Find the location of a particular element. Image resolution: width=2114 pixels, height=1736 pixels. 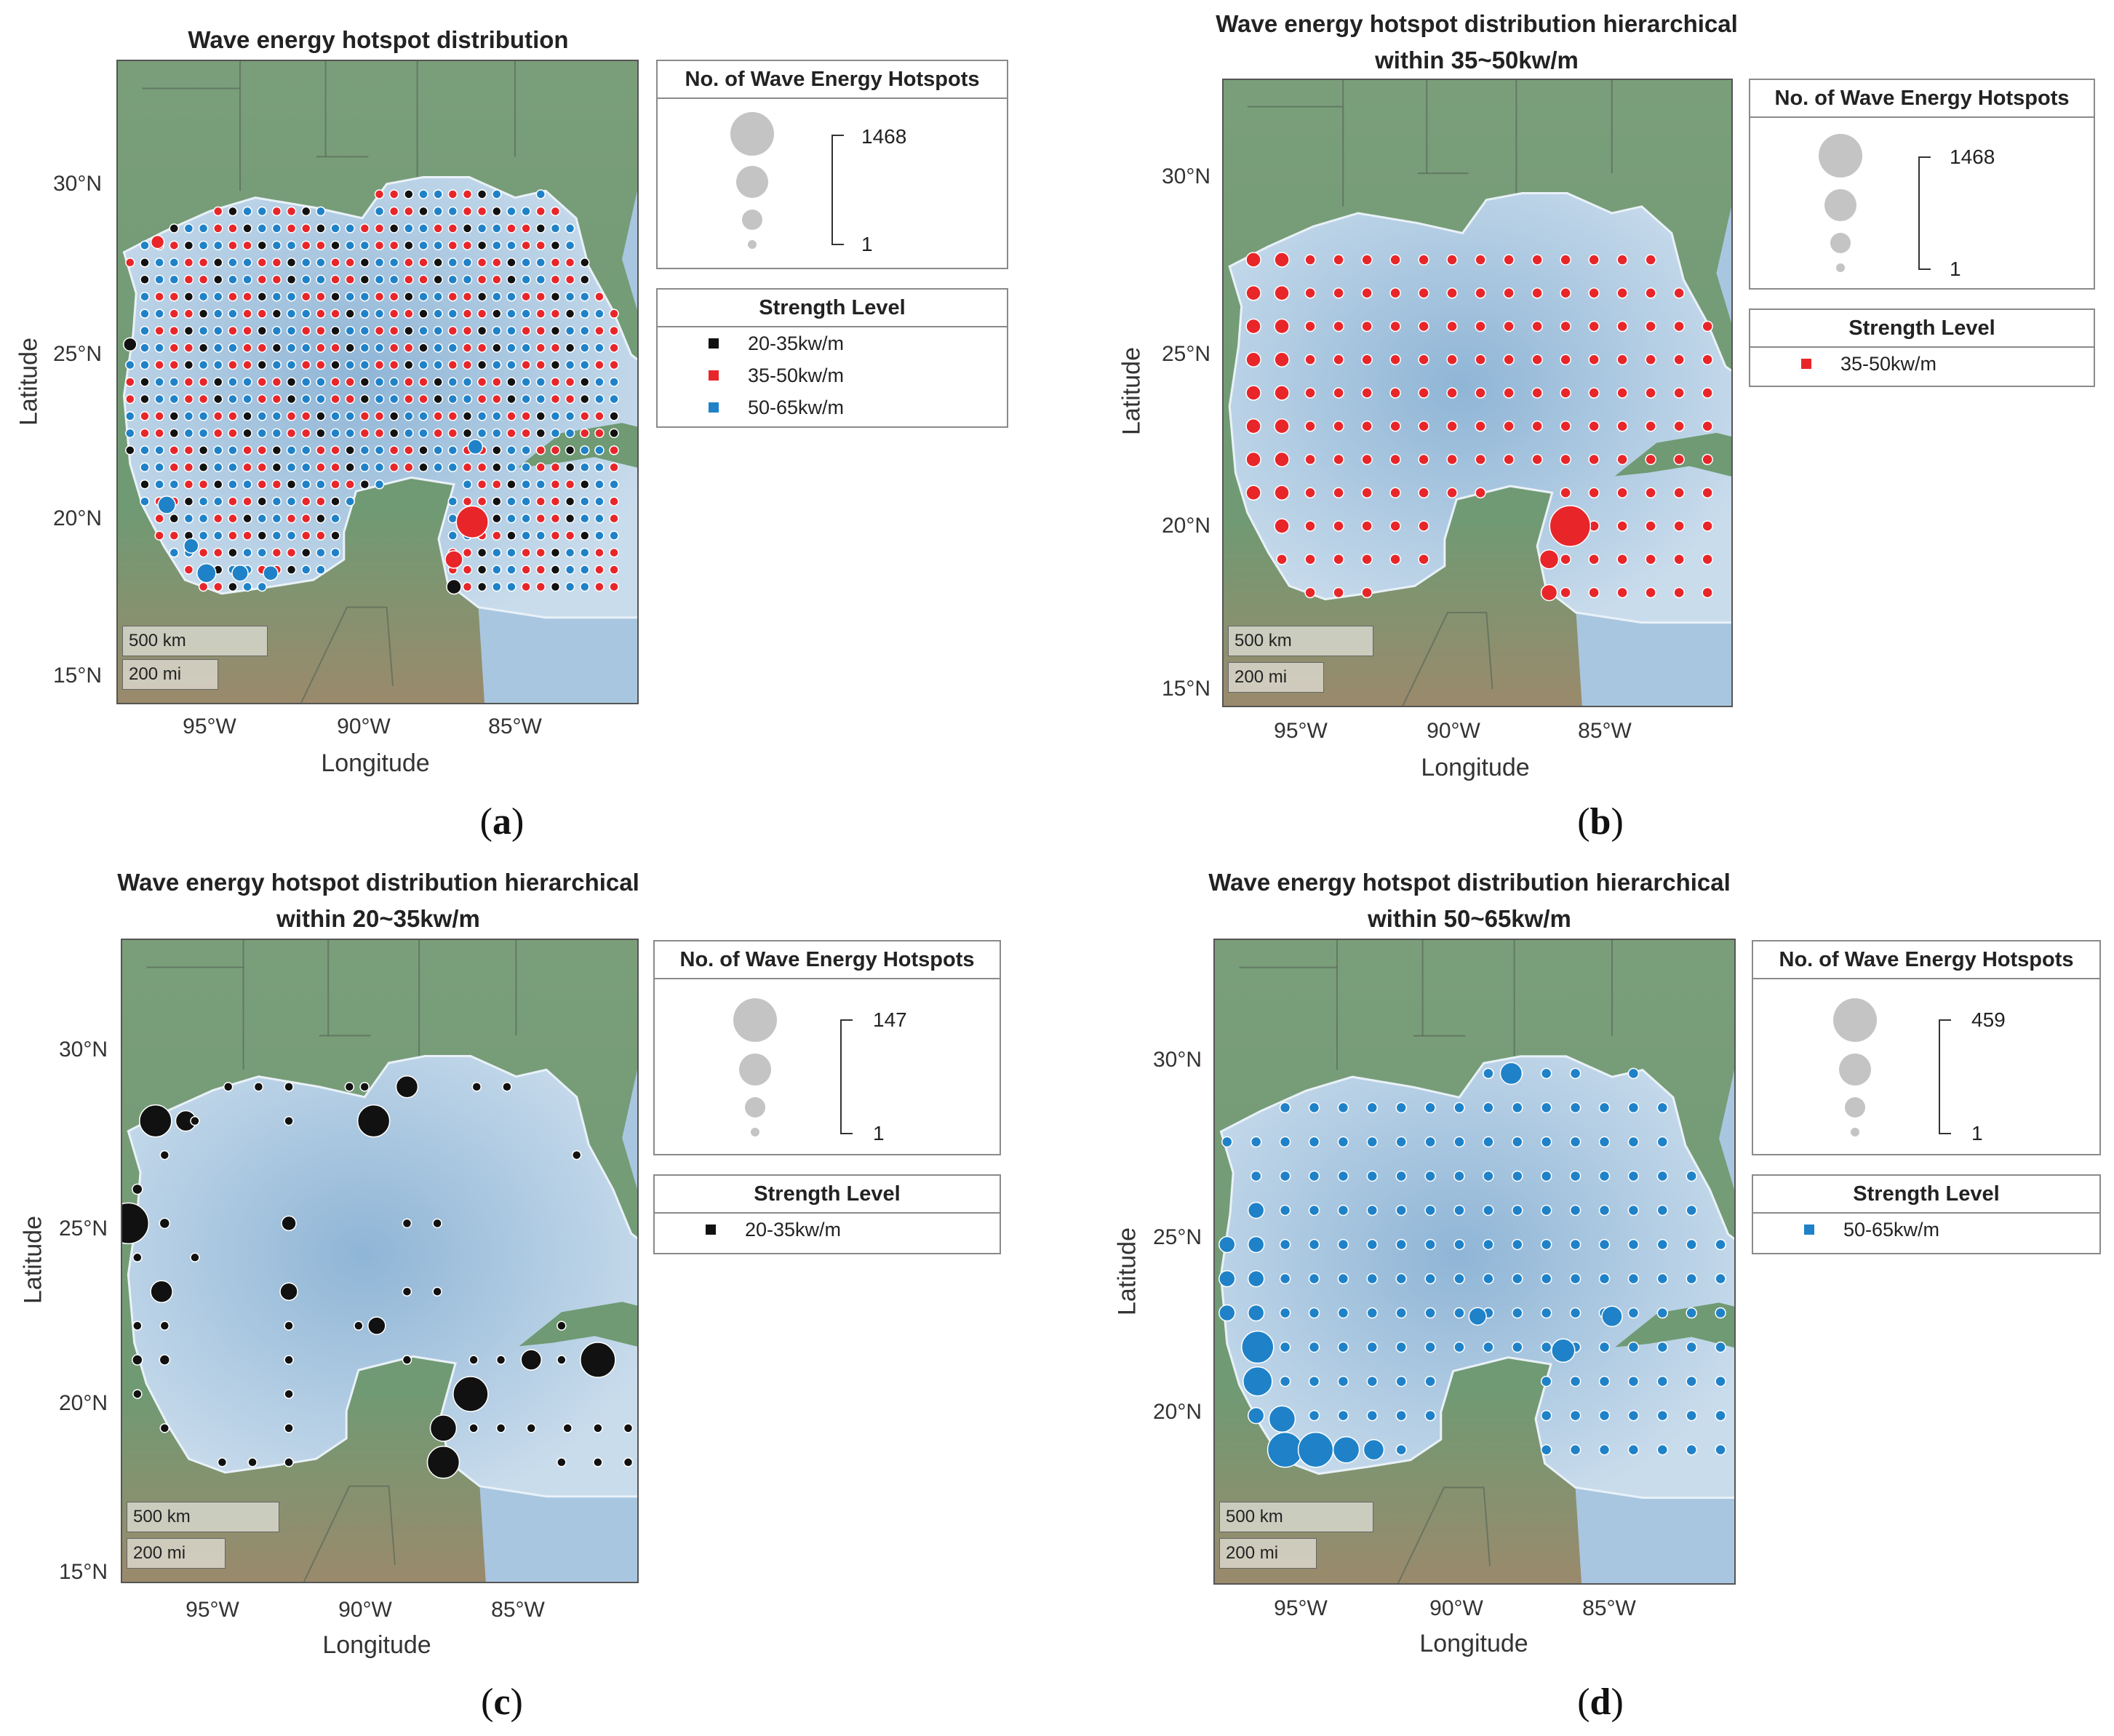

size-legend: No. of Wave Energy Hotspots 147 1 is located at coordinates (827, 1048).